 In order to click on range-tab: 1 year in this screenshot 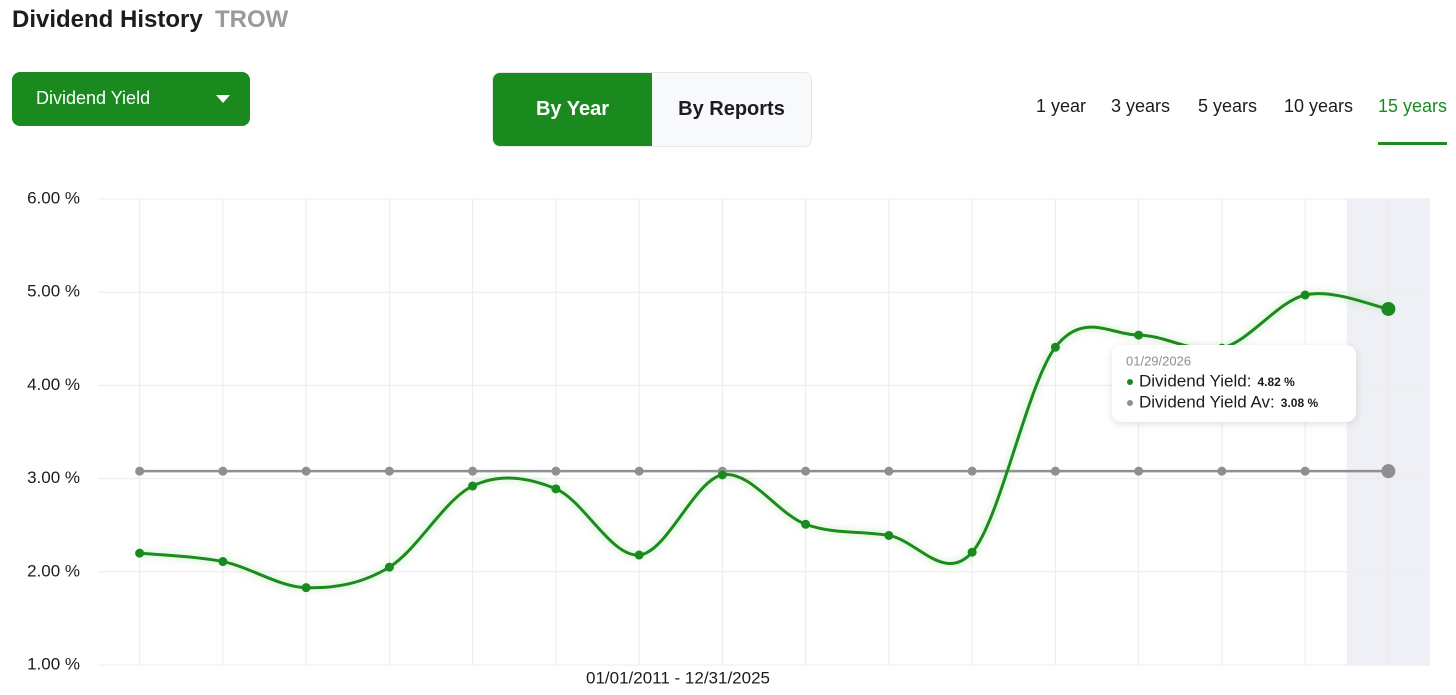, I will do `click(1061, 106)`.